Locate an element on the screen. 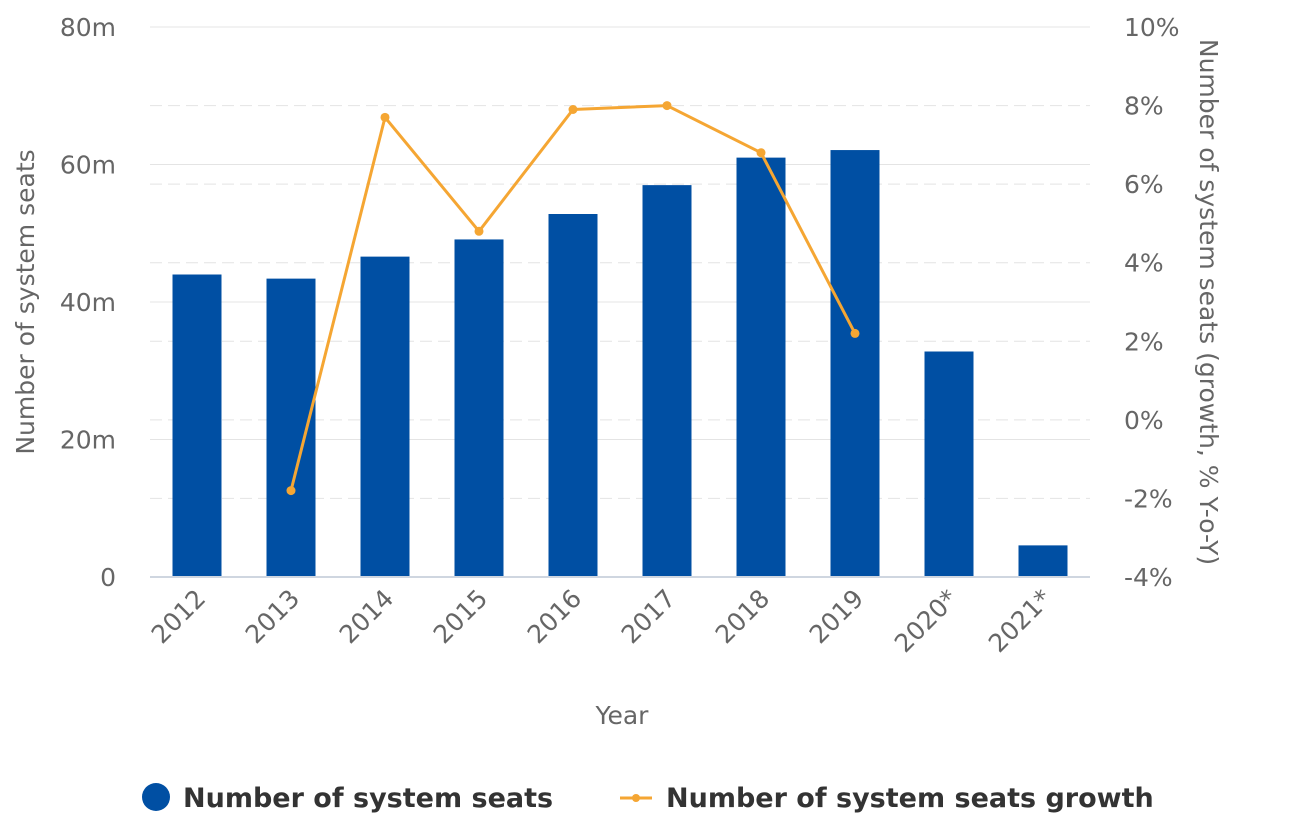  legend-label-line: Number of system seats growth is located at coordinates (910, 798).